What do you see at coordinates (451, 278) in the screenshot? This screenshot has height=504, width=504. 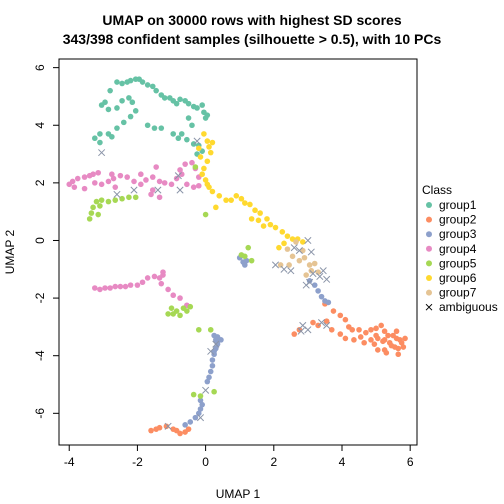 I see `legend-item-group6: group6` at bounding box center [451, 278].